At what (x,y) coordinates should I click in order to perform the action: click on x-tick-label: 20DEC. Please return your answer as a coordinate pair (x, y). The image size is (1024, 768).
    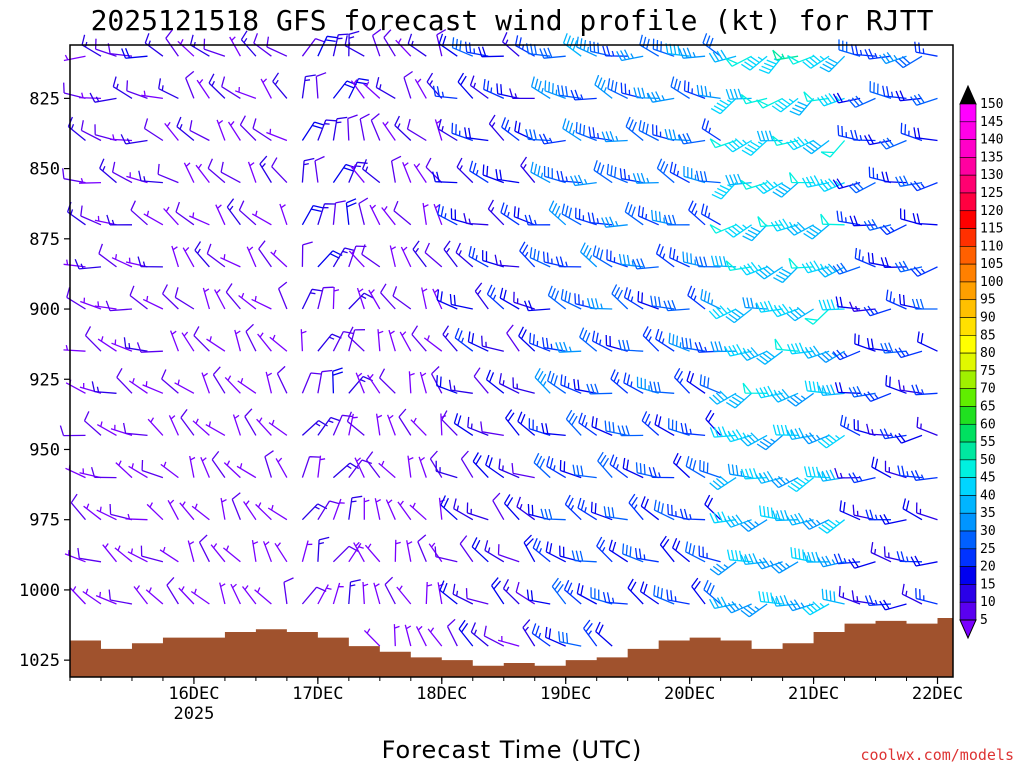
    Looking at the image, I should click on (689, 694).